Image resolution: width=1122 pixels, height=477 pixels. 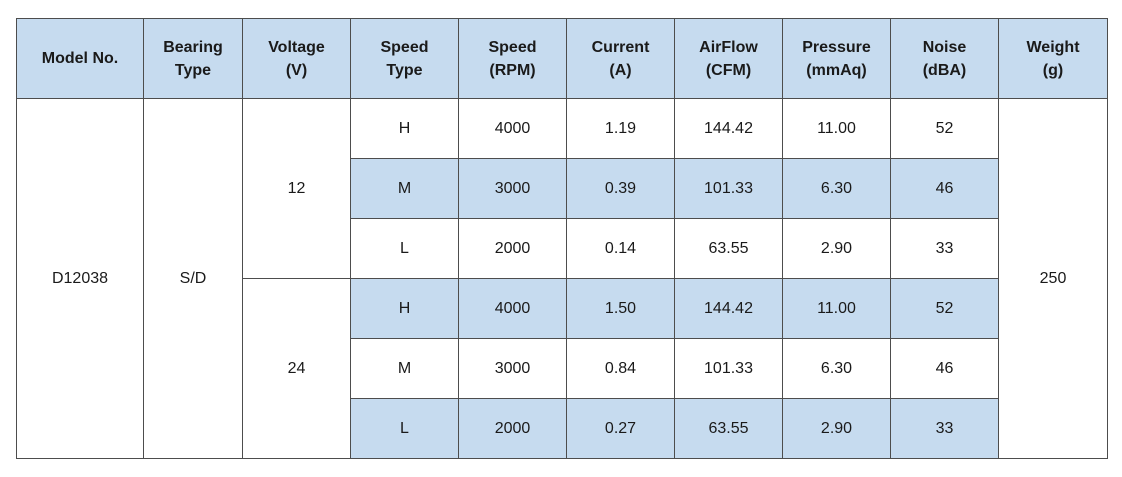 I want to click on header-line: Current, so click(x=620, y=47).